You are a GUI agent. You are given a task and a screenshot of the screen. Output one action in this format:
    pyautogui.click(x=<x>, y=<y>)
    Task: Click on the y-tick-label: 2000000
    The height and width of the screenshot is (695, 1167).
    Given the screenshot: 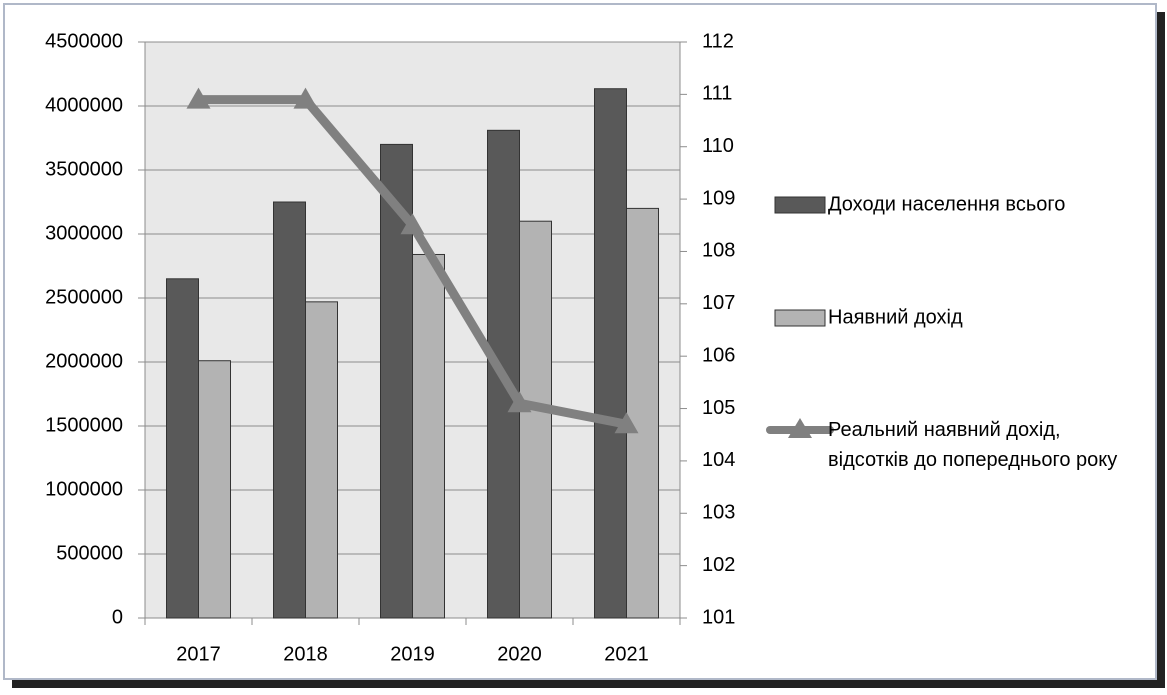 What is the action you would take?
    pyautogui.click(x=84, y=361)
    